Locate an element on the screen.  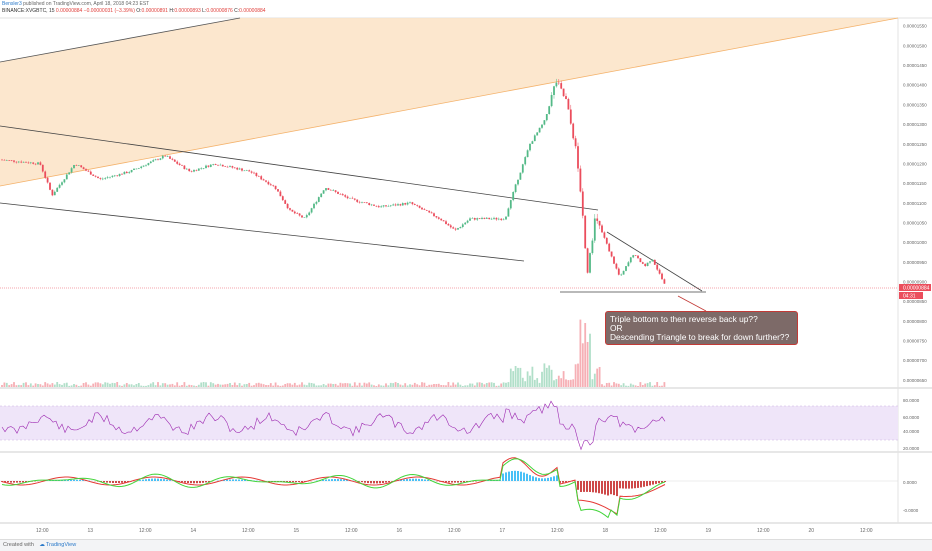
descending-trend-lower is located at coordinates (262, 232).